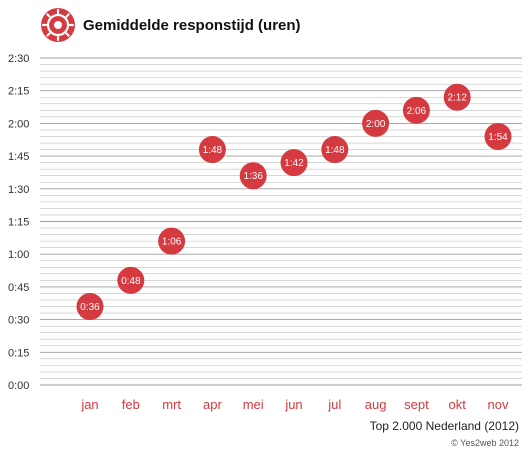 Image resolution: width=530 pixels, height=458 pixels. I want to click on chart-credit: © Yes2web 2012, so click(485, 443).